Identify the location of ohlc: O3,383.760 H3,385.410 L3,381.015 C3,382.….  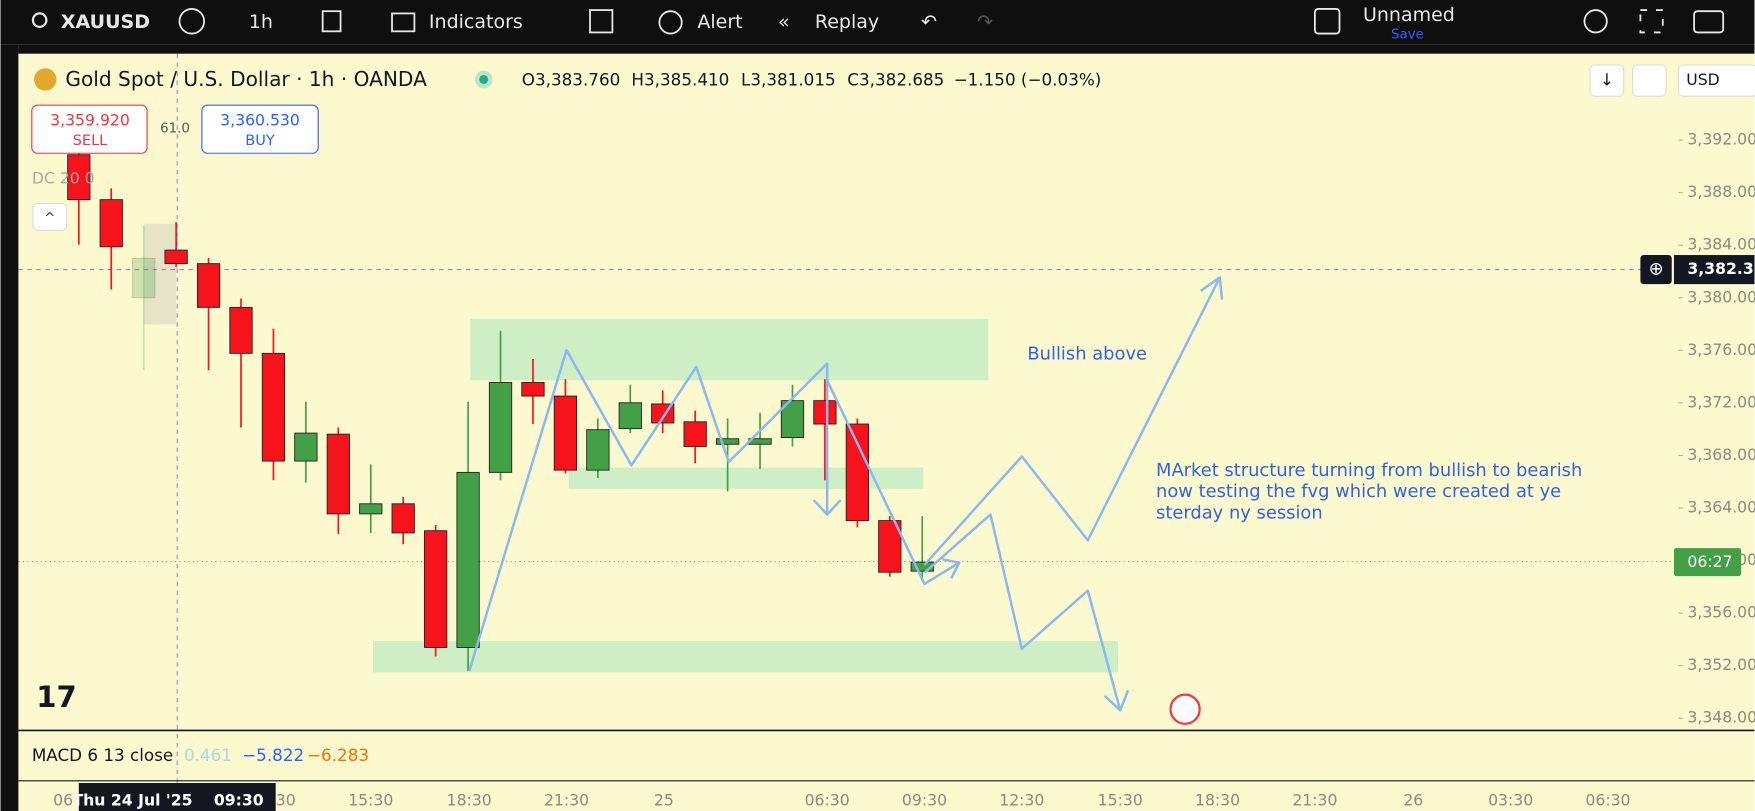
(812, 80).